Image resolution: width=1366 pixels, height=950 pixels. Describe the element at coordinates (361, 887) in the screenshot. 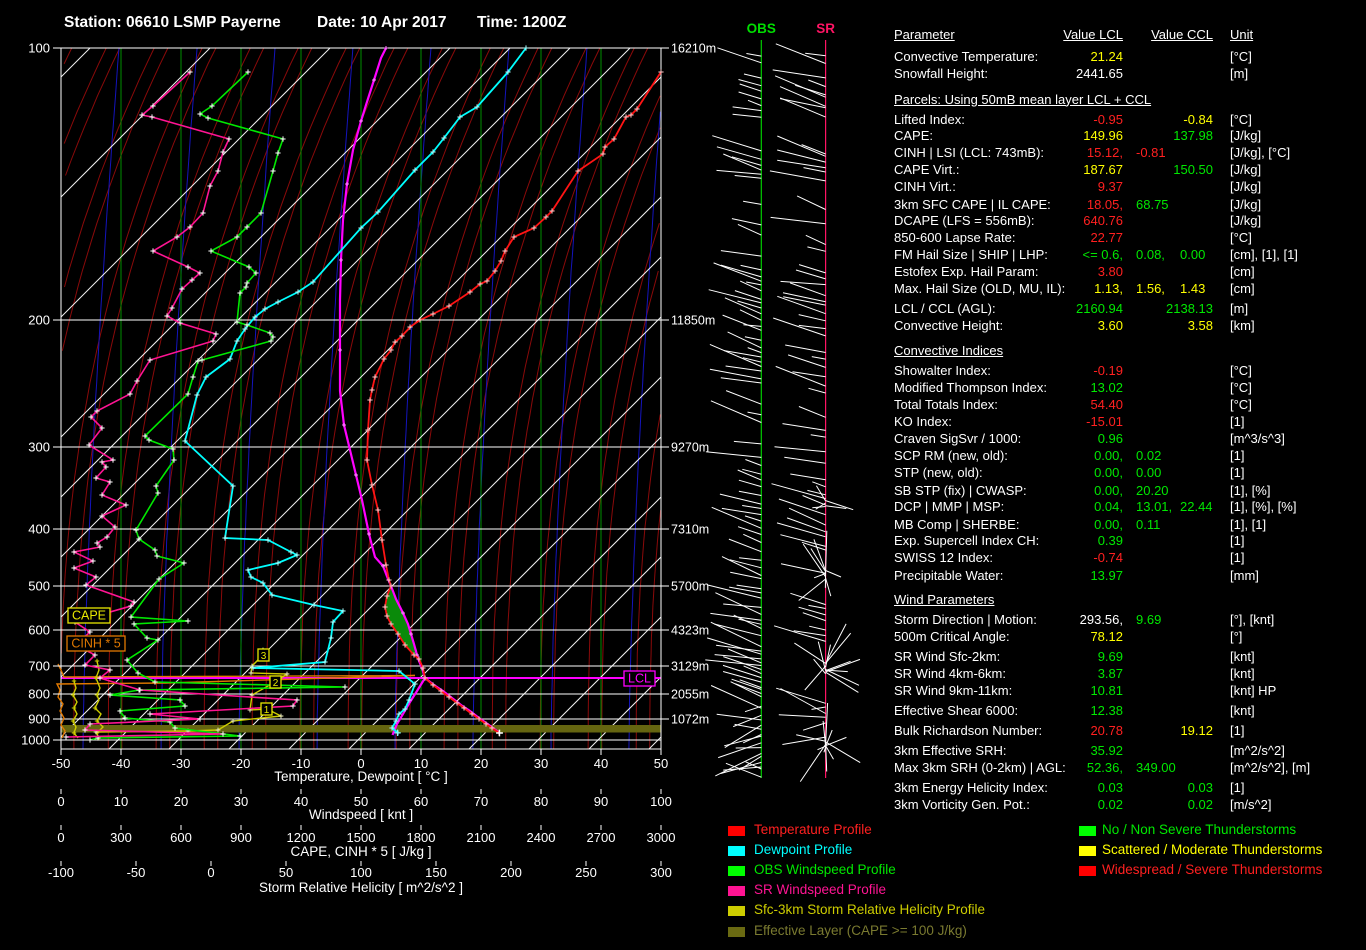

I see `svg-text:Storm Relative Helicity [ m^2: Storm Relative Helicity [ m^2/s^2 ]` at that location.